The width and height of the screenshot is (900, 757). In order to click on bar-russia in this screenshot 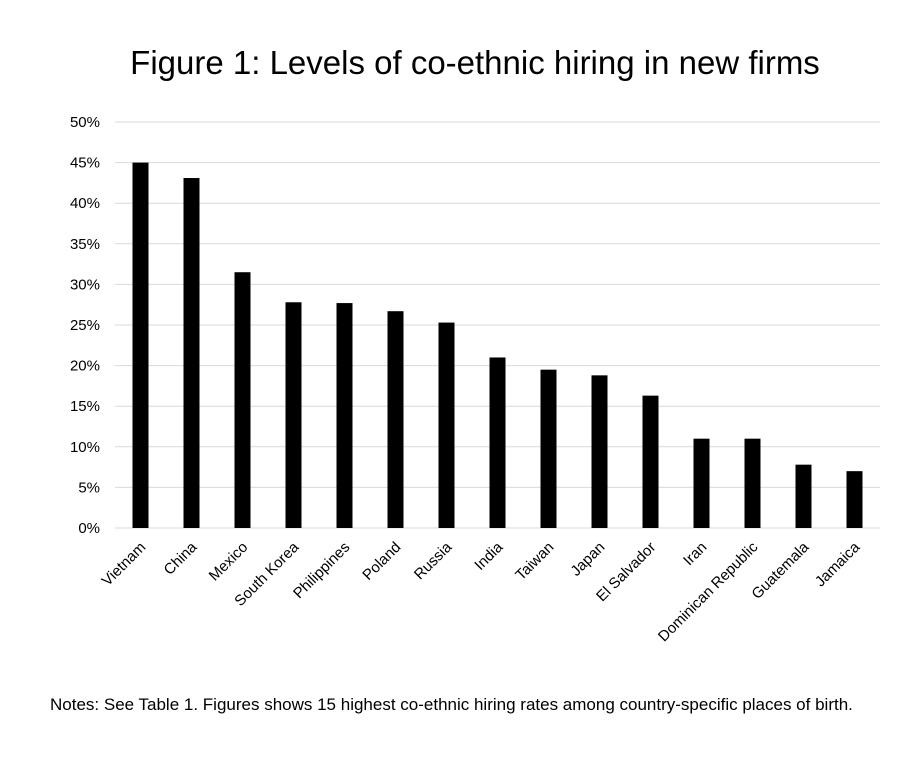, I will do `click(446, 425)`.